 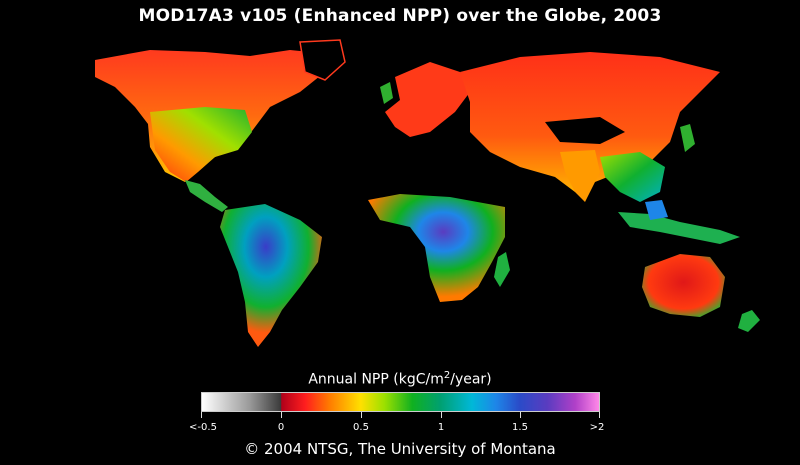 What do you see at coordinates (203, 427) in the screenshot?
I see `tick-label: <-0.5` at bounding box center [203, 427].